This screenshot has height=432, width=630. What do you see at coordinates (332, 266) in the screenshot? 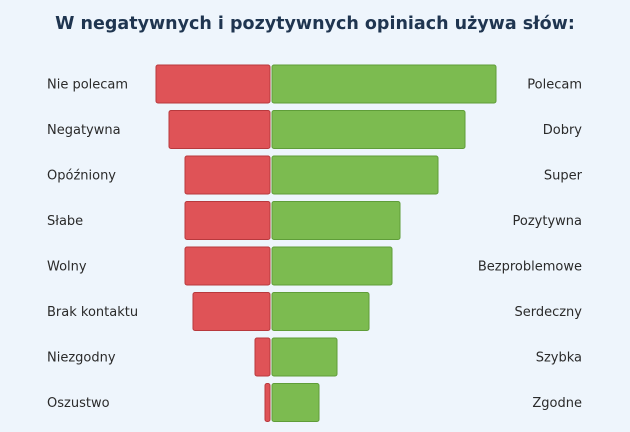
I see `bar-positive-bezproblemowe` at bounding box center [332, 266].